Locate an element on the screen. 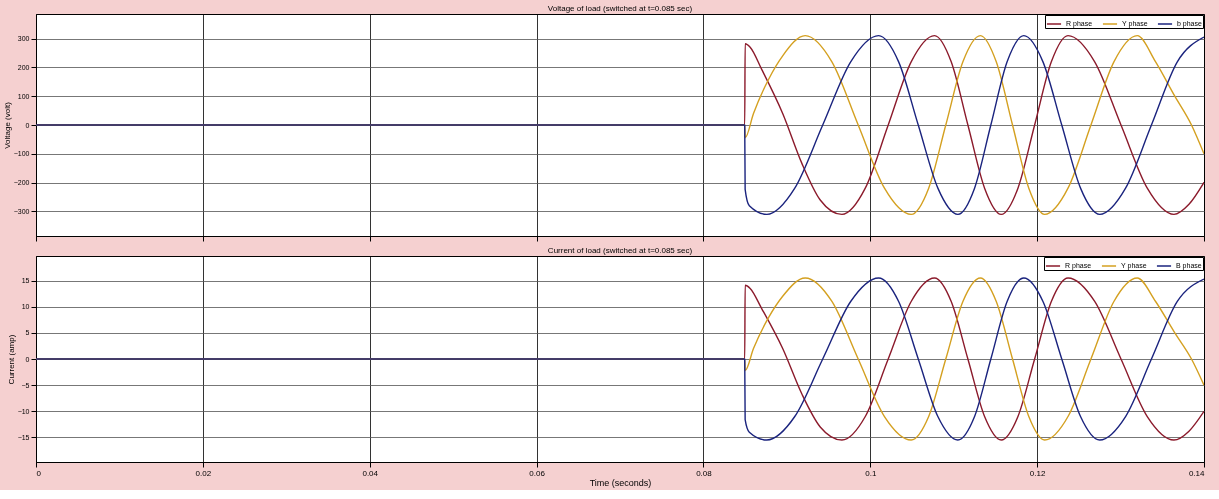 The image size is (1219, 499). chart-title: Voltage of load (switched at t=0.085 sec) is located at coordinates (620, 8).